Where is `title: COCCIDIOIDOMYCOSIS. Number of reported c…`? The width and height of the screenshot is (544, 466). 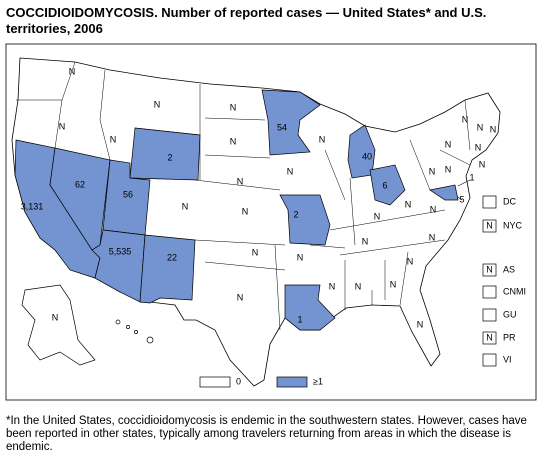 title: COCCIDIOIDOMYCOSIS. Number of reported c… is located at coordinates (246, 20).